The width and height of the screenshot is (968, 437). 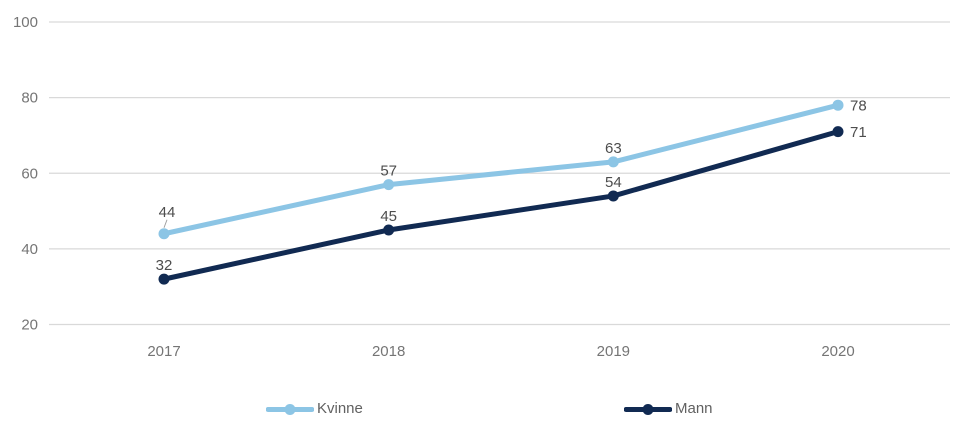 I want to click on y-tick-label: 100, so click(x=25, y=22).